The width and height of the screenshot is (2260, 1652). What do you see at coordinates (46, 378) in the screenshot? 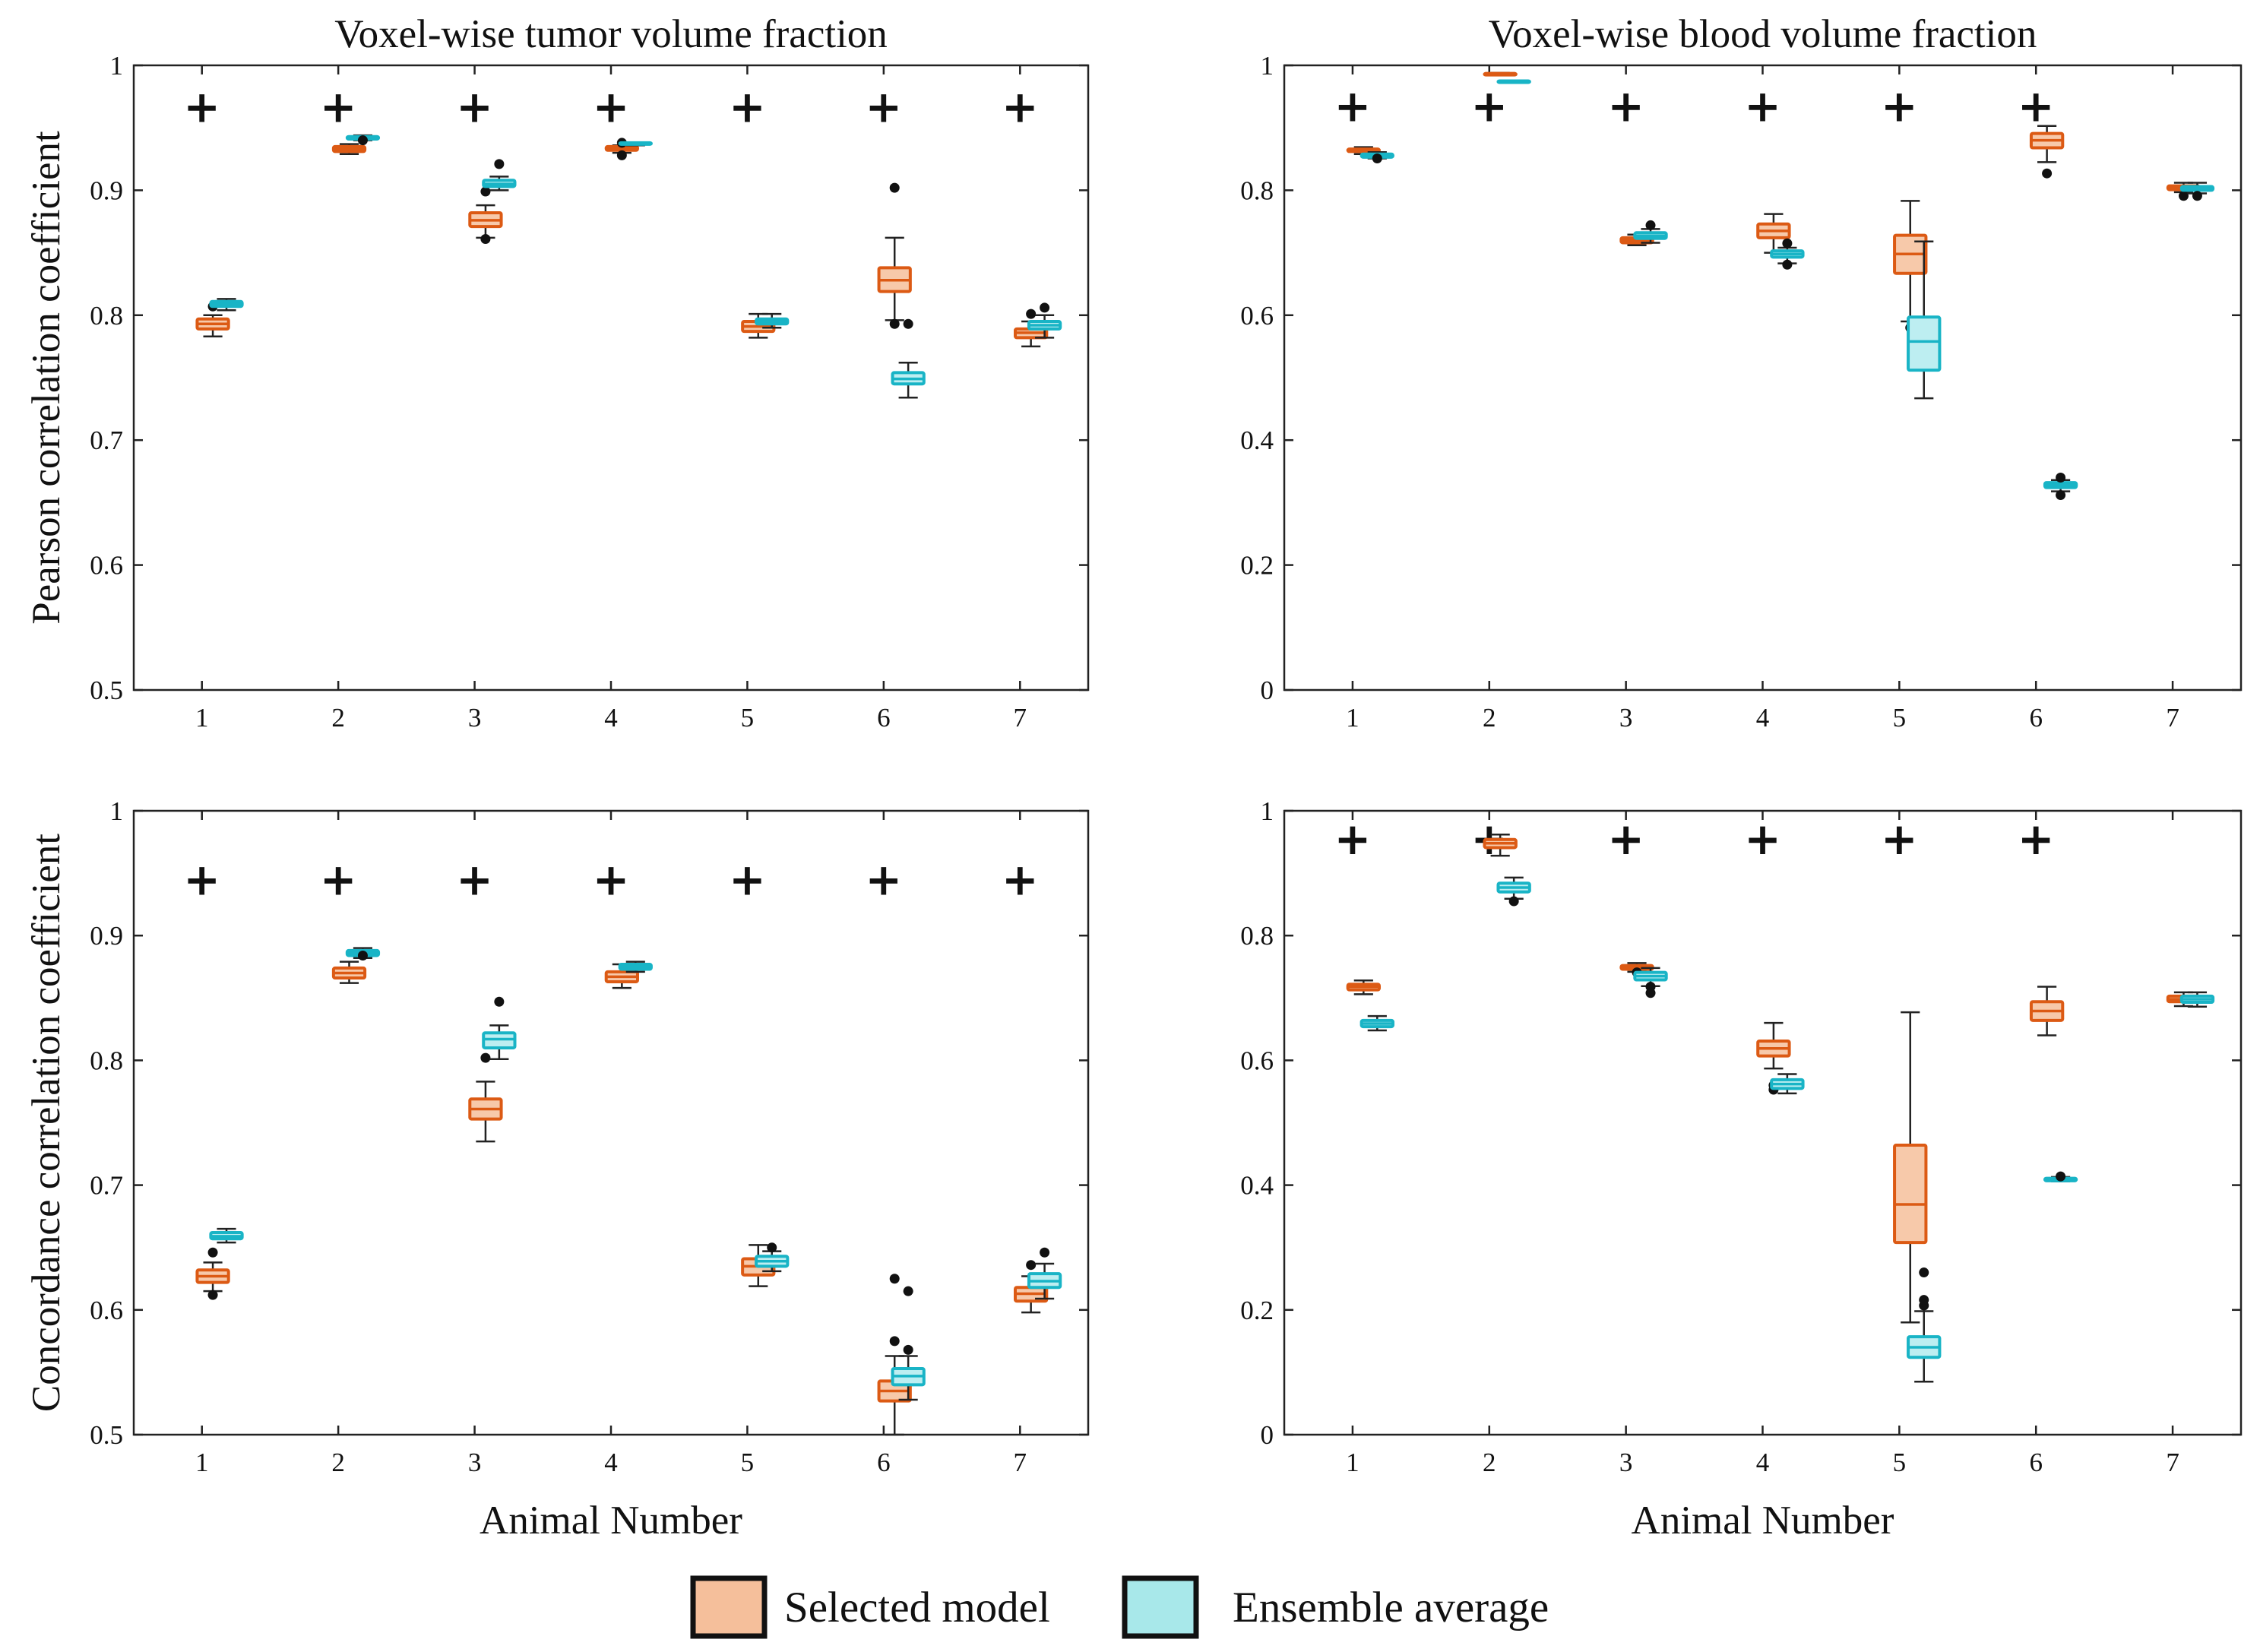
I see `y-axis-label: Pearson correlation coefficient` at bounding box center [46, 378].